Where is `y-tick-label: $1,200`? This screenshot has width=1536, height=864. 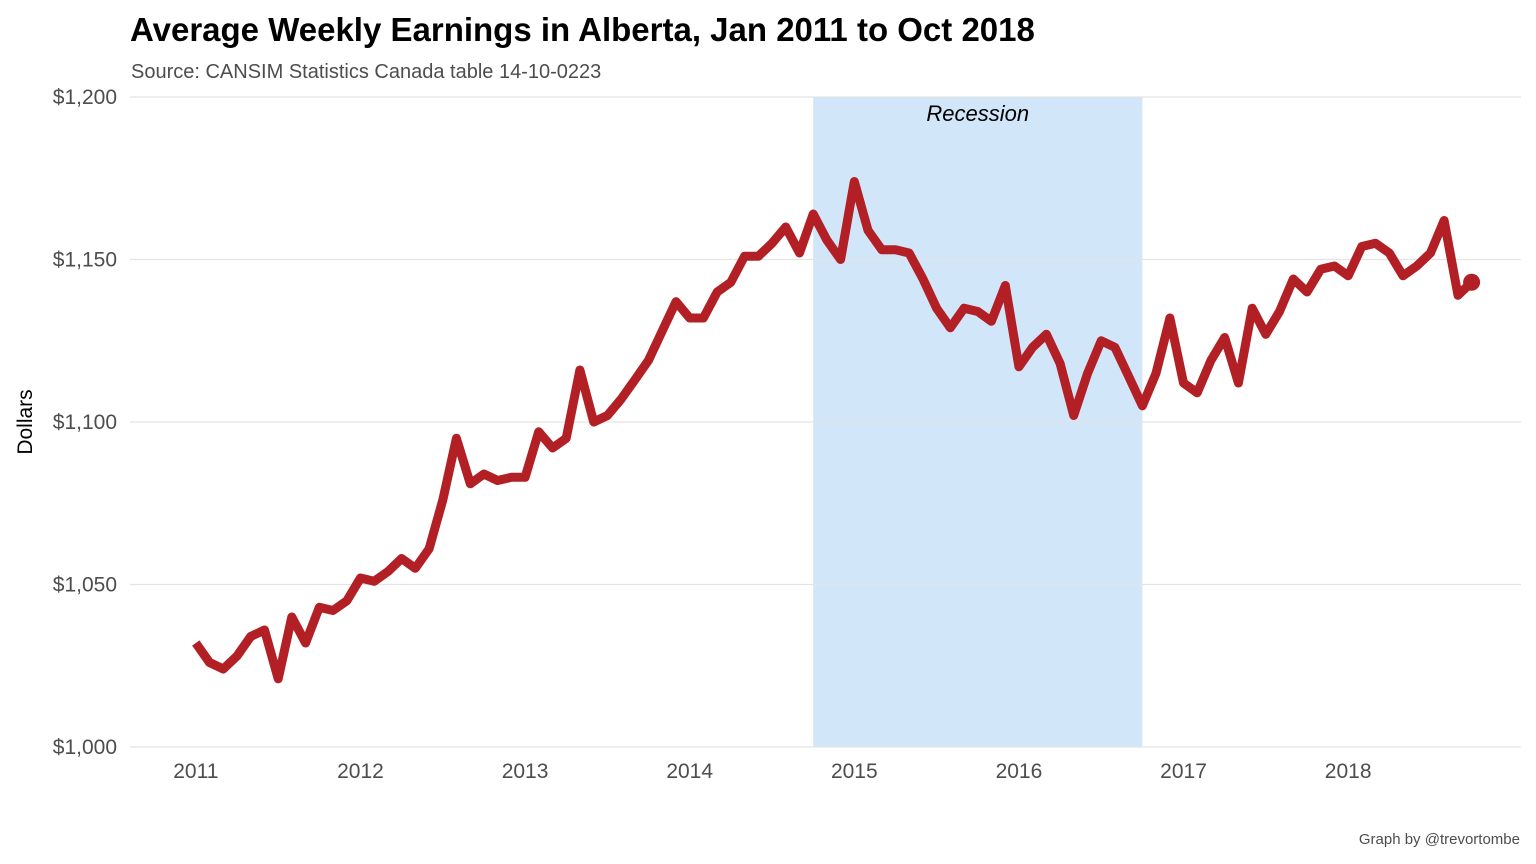
y-tick-label: $1,200 is located at coordinates (85, 97).